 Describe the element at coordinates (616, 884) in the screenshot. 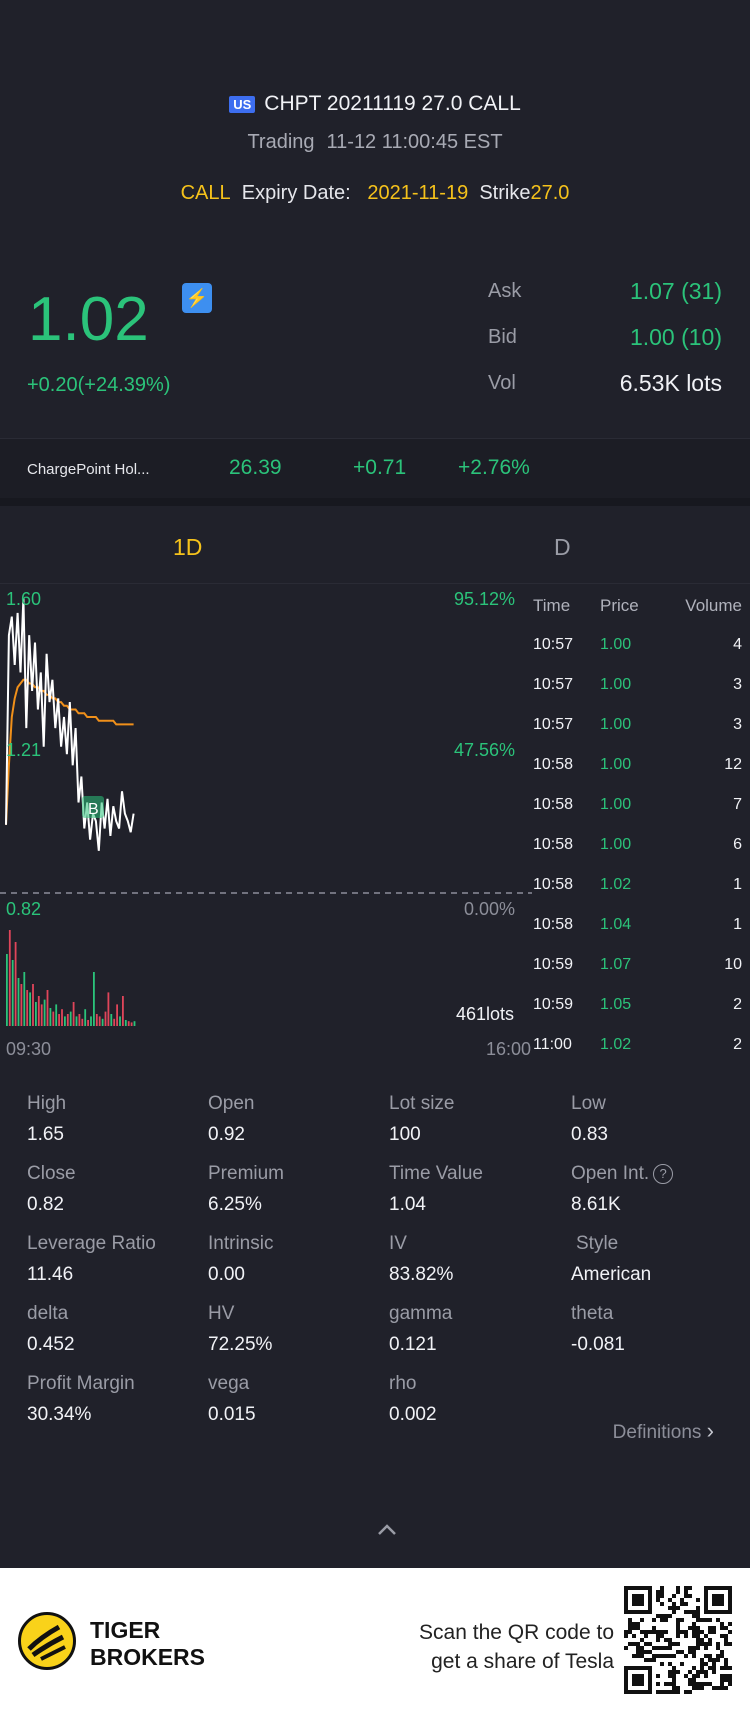

I see `trade-price: 1.02` at that location.